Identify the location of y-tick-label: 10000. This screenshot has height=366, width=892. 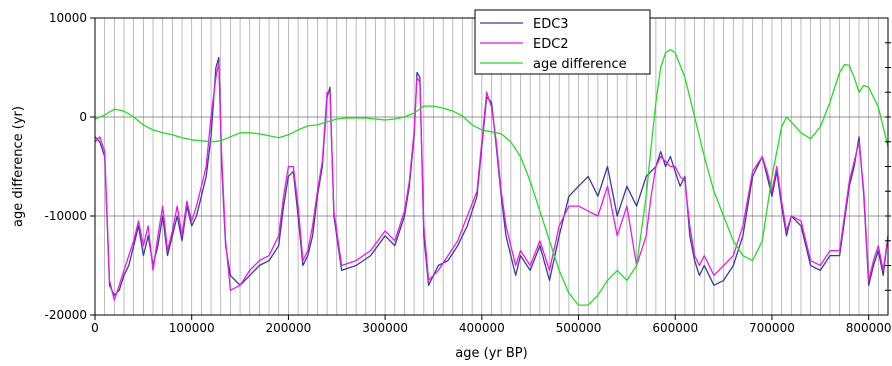
(68, 18).